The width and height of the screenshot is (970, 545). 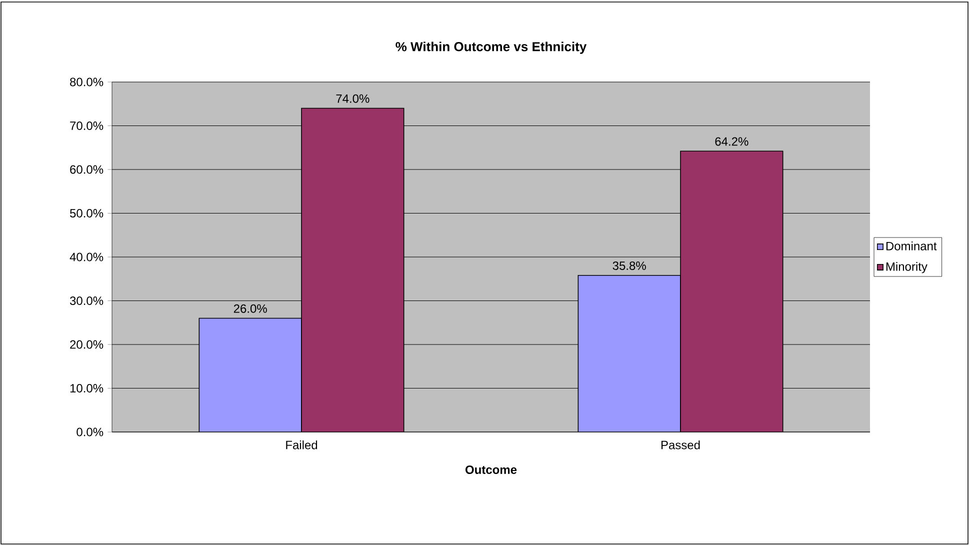 I want to click on data-label: 64.2%, so click(x=731, y=141).